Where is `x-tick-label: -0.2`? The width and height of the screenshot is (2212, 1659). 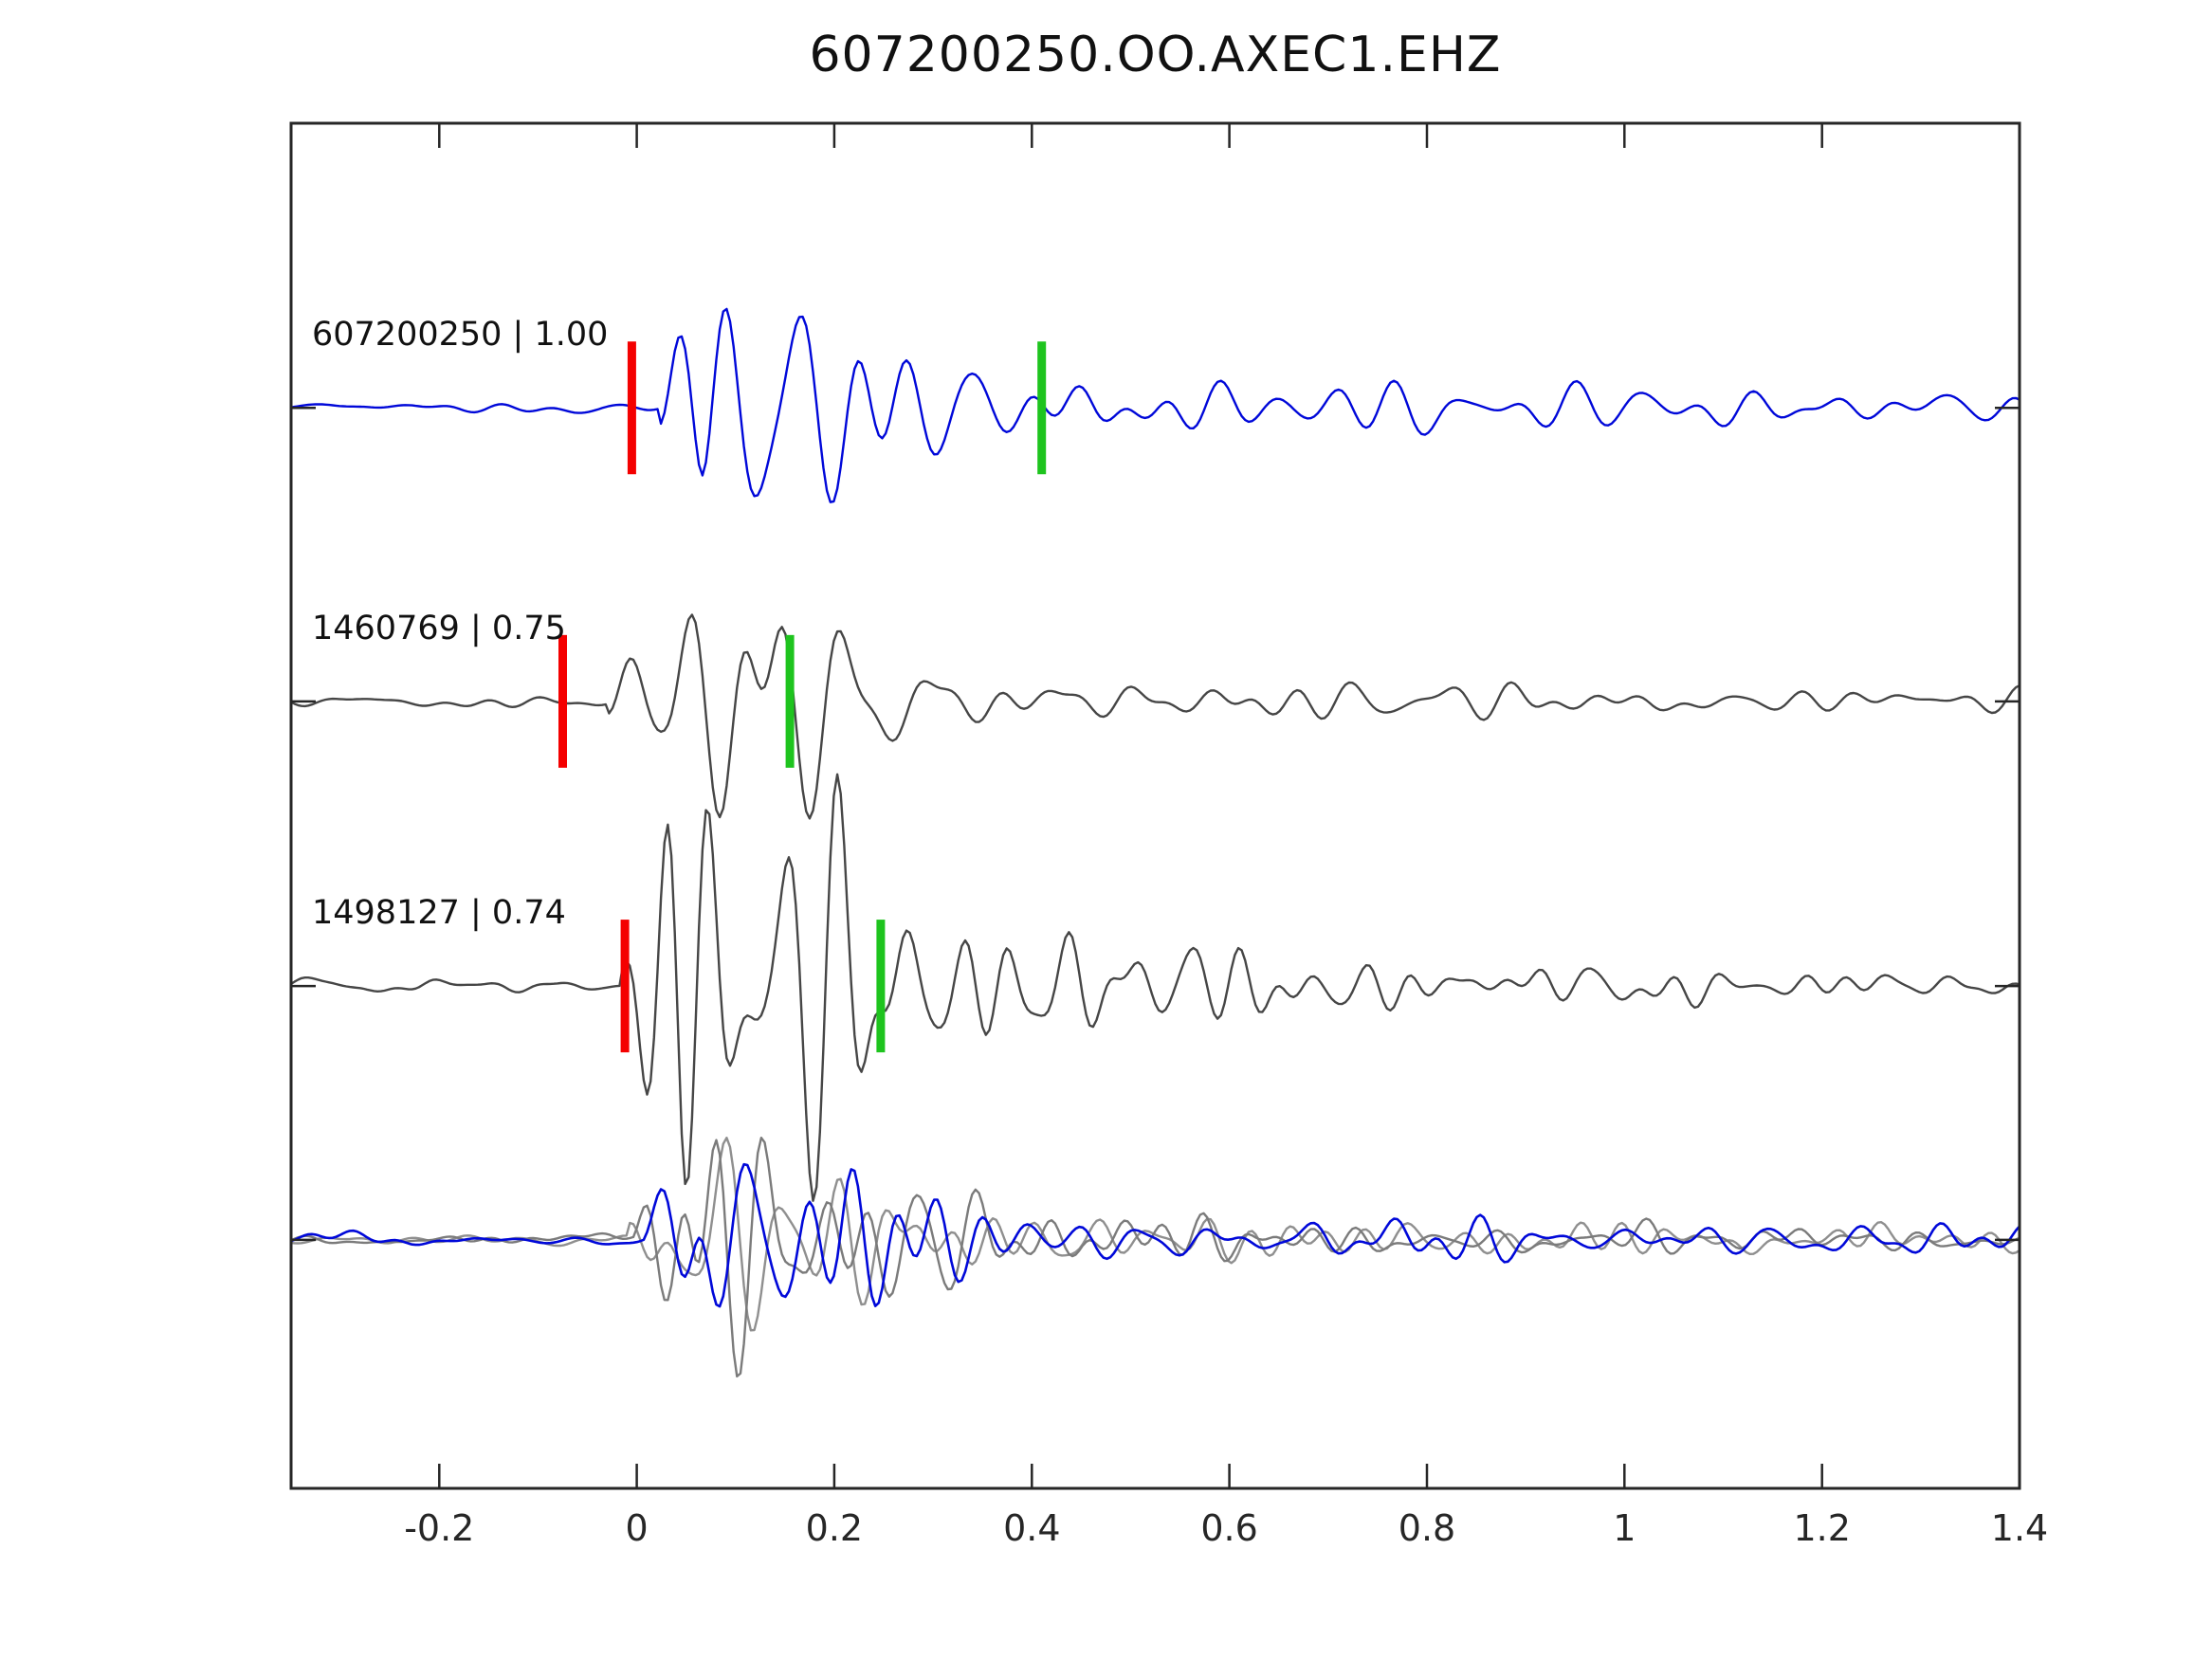 x-tick-label: -0.2 is located at coordinates (439, 1528).